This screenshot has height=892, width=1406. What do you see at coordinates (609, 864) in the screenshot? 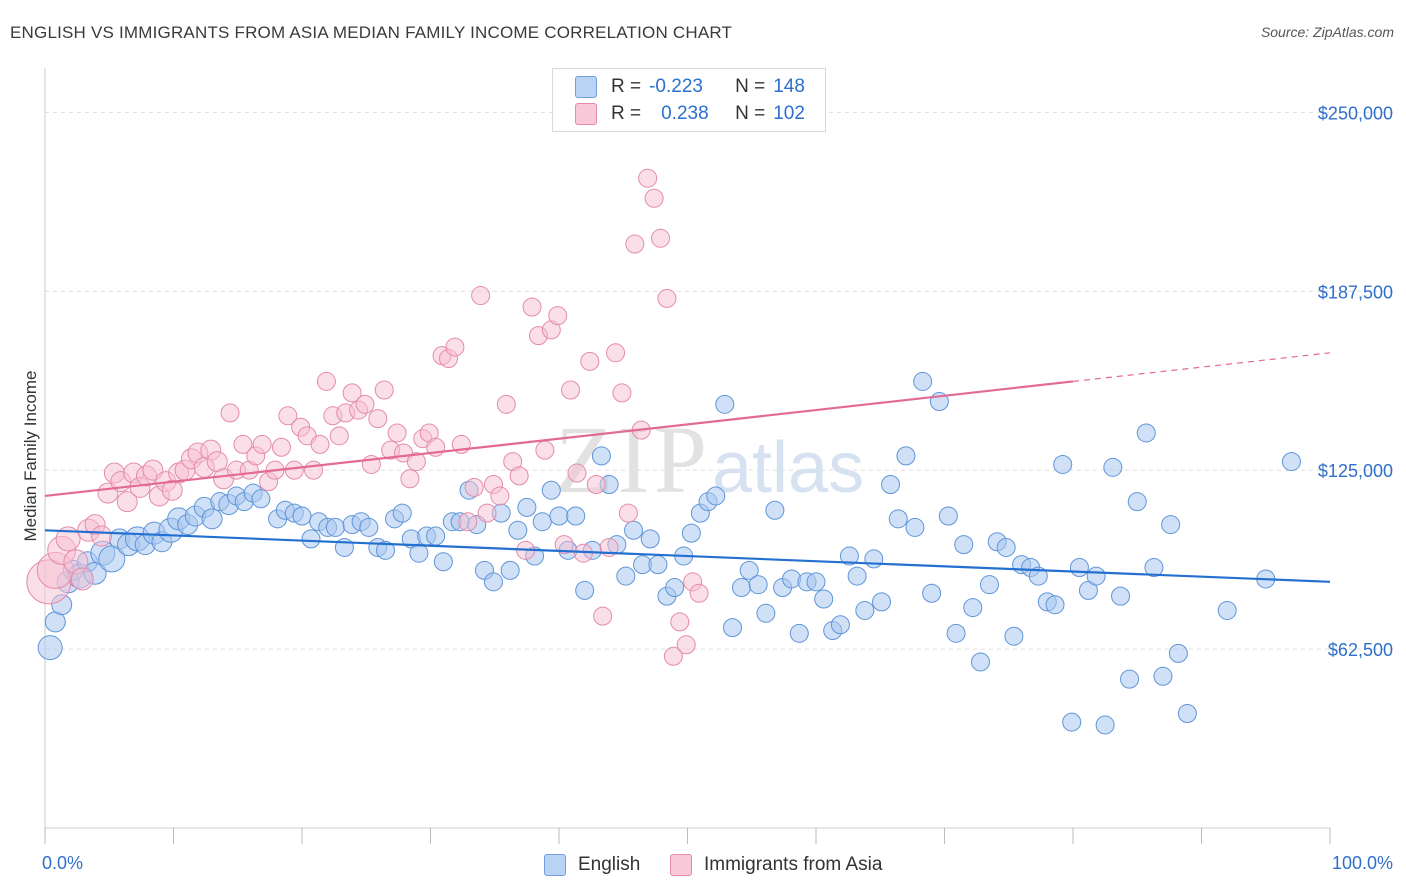
I see `legend-label-english: English` at bounding box center [609, 864].